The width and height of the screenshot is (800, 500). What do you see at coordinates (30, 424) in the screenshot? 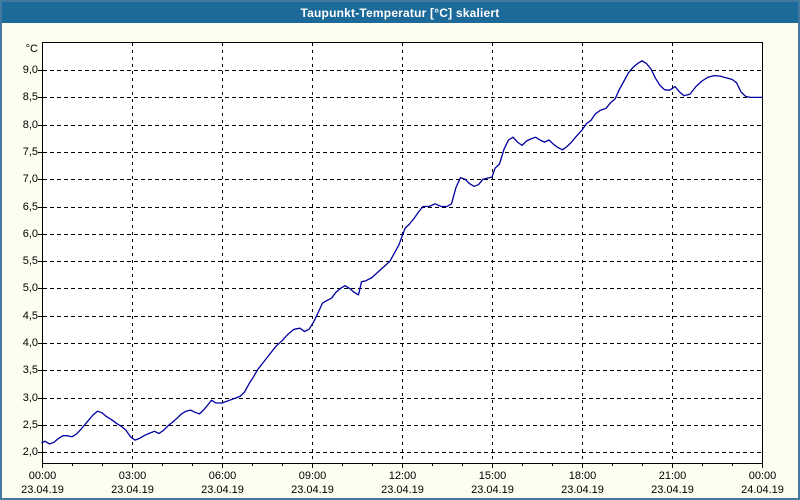
I see `y-tick-label: 2,5` at bounding box center [30, 424].